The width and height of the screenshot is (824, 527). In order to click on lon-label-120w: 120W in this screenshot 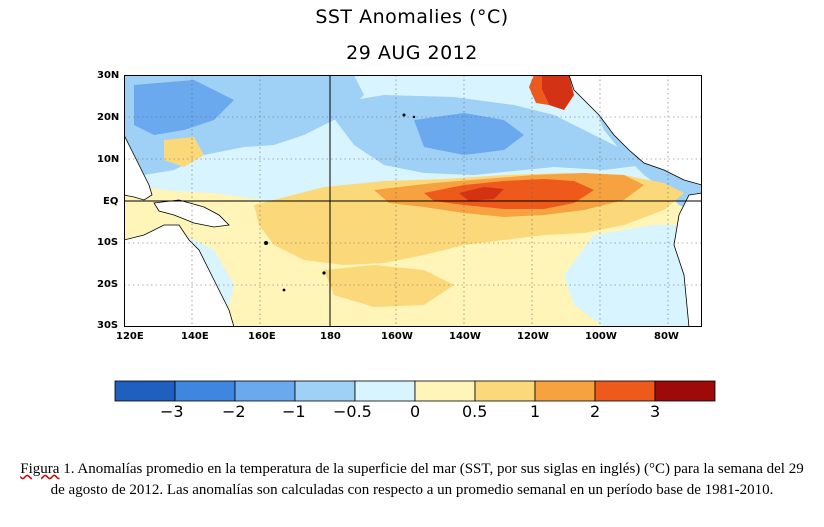, I will do `click(533, 336)`.